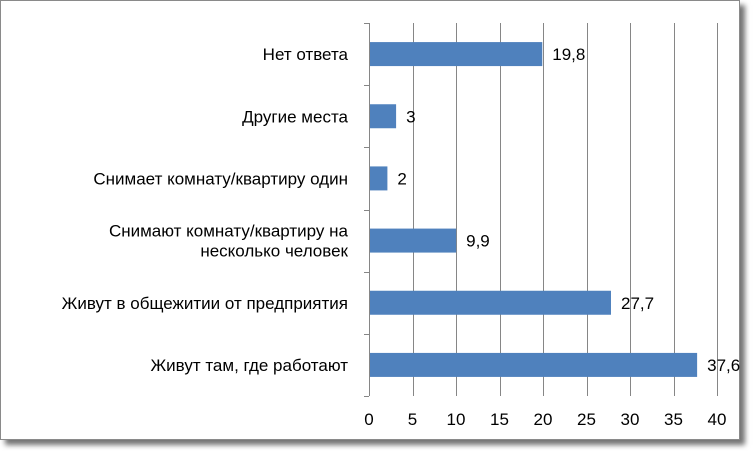 Image resolution: width=753 pixels, height=451 pixels. Describe the element at coordinates (568, 54) in the screenshot. I see `data-label: 19,8` at that location.